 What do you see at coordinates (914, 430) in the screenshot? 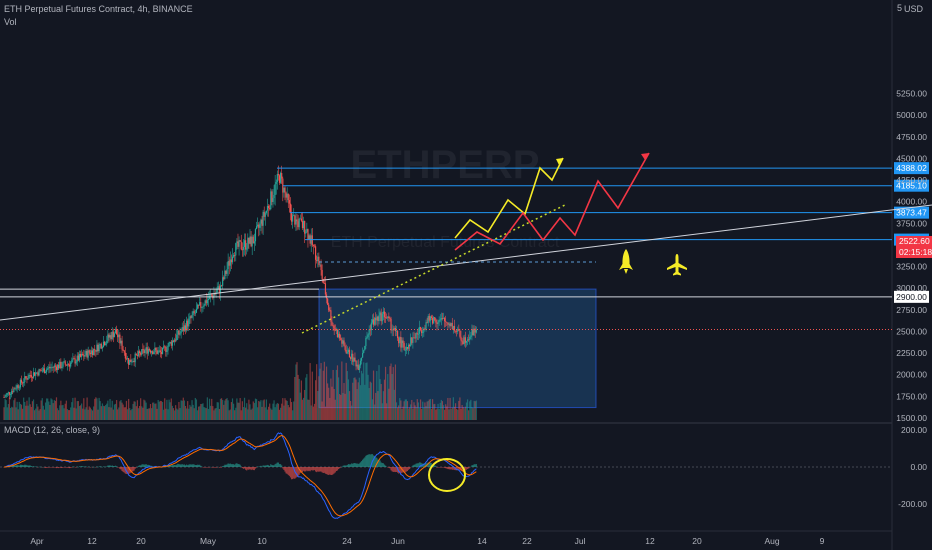
I see `macd-tick-label: 200.00` at bounding box center [914, 430].